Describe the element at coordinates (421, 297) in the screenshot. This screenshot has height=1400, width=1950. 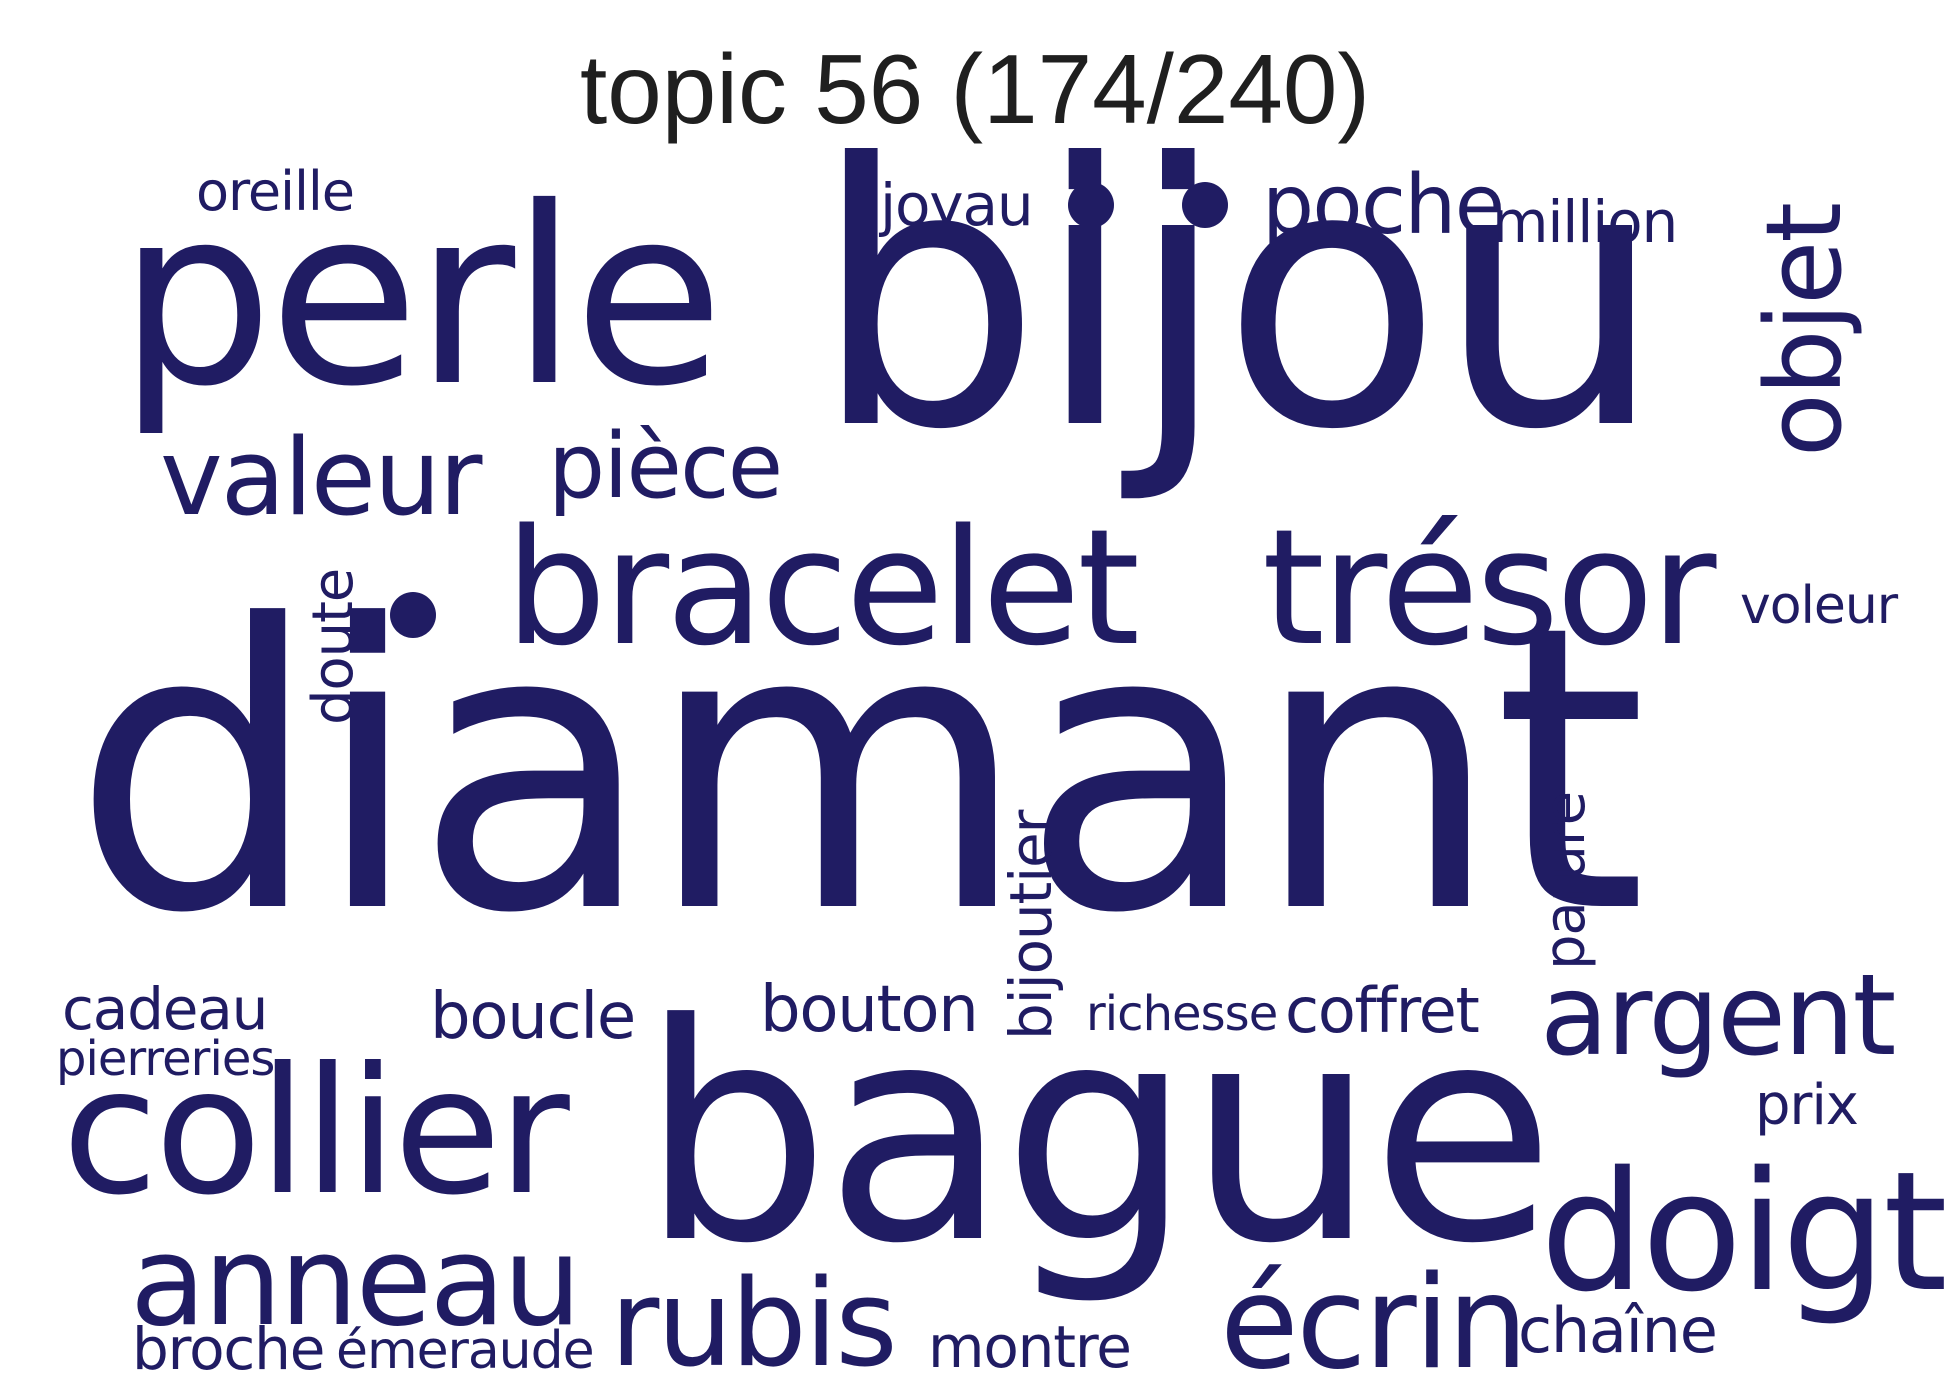
I see `word-perle: perle` at that location.